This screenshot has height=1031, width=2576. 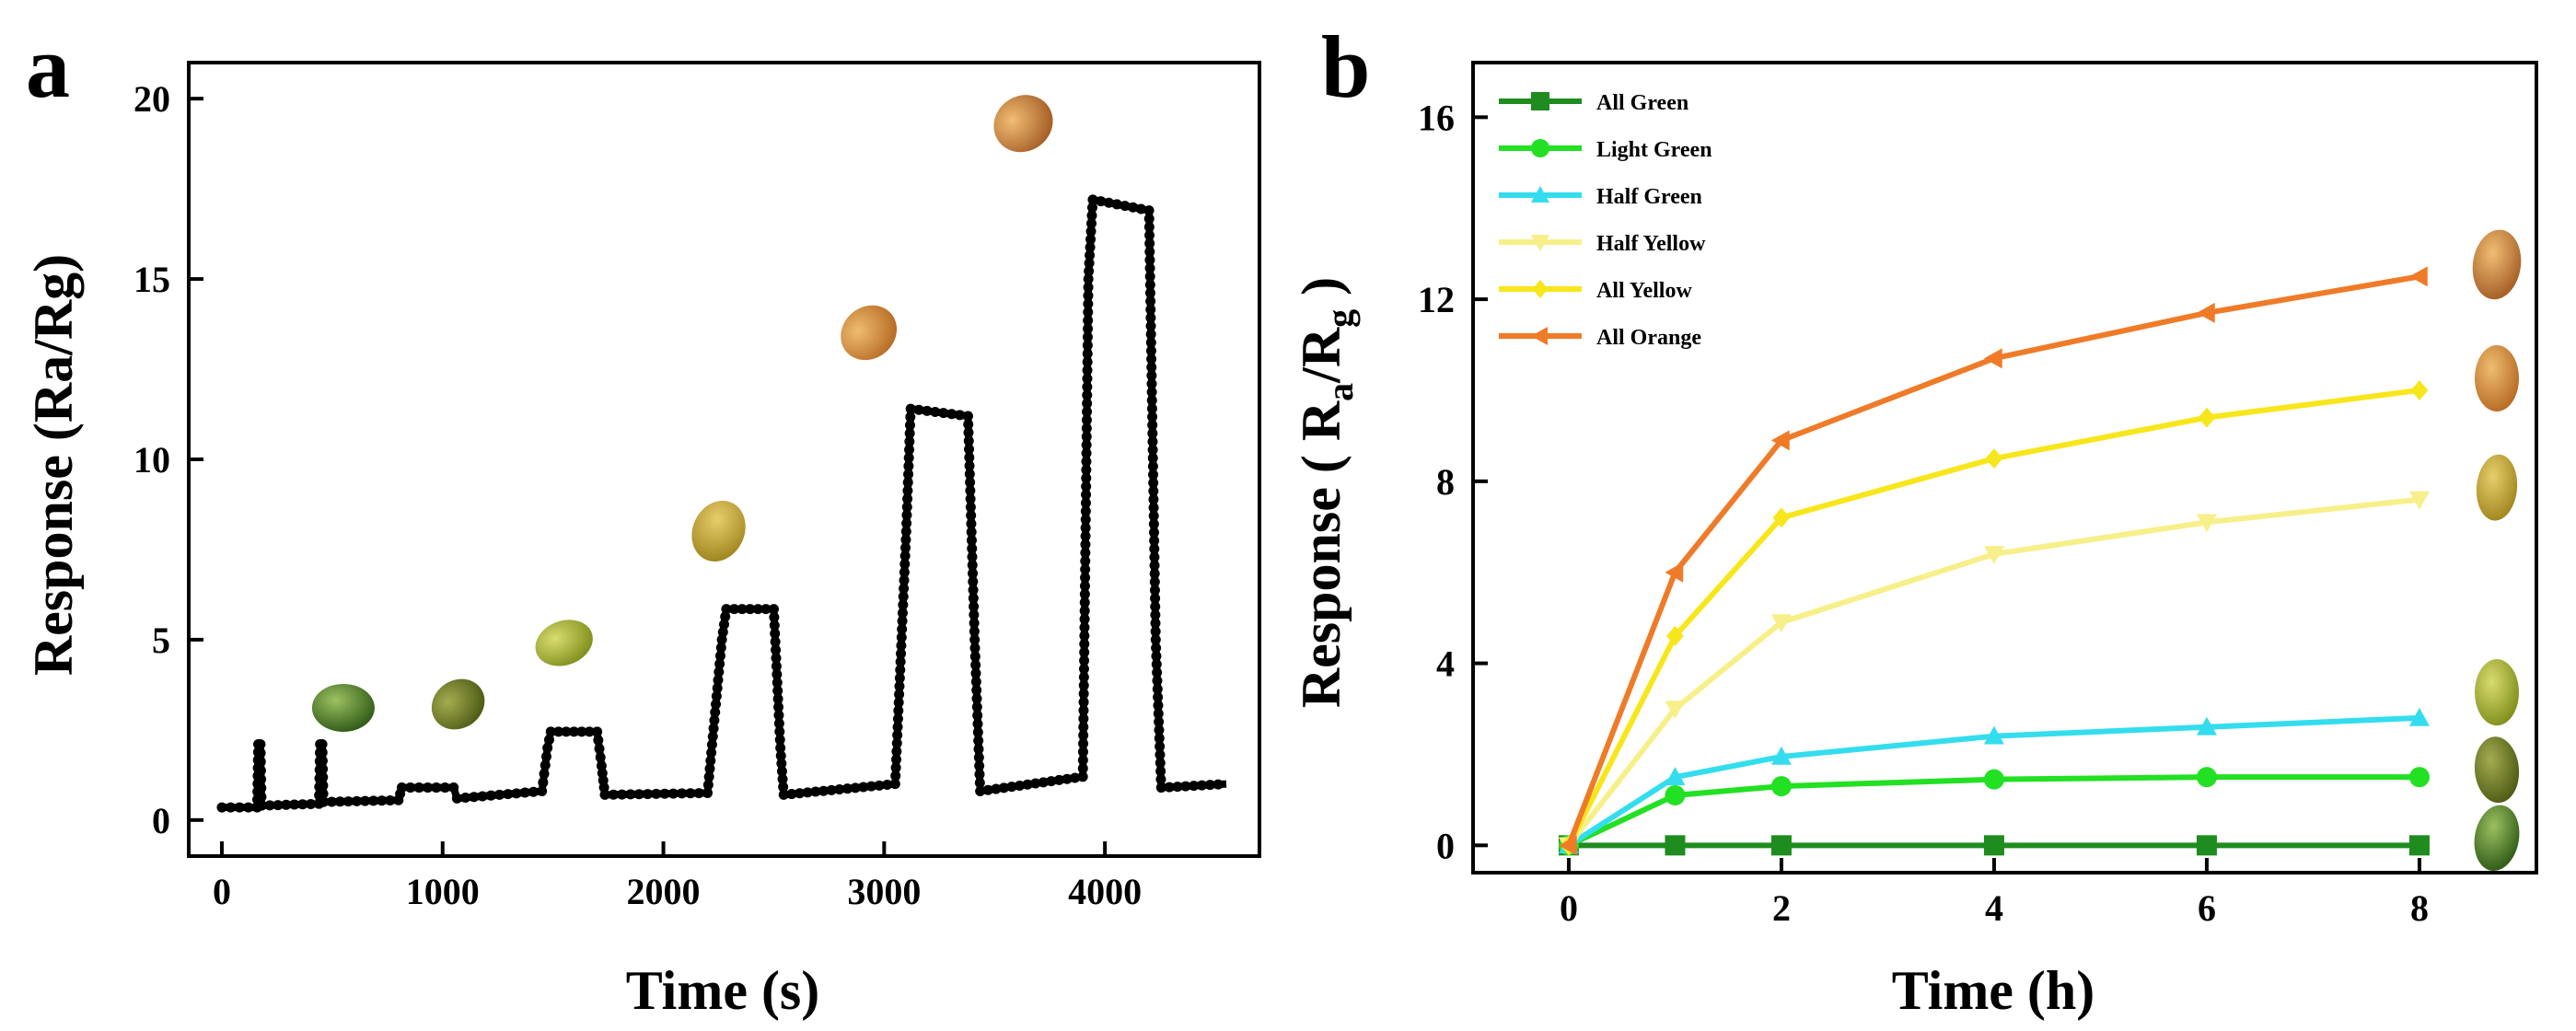 I want to click on panel-a-x-tick-label: 4000, so click(x=1105, y=891).